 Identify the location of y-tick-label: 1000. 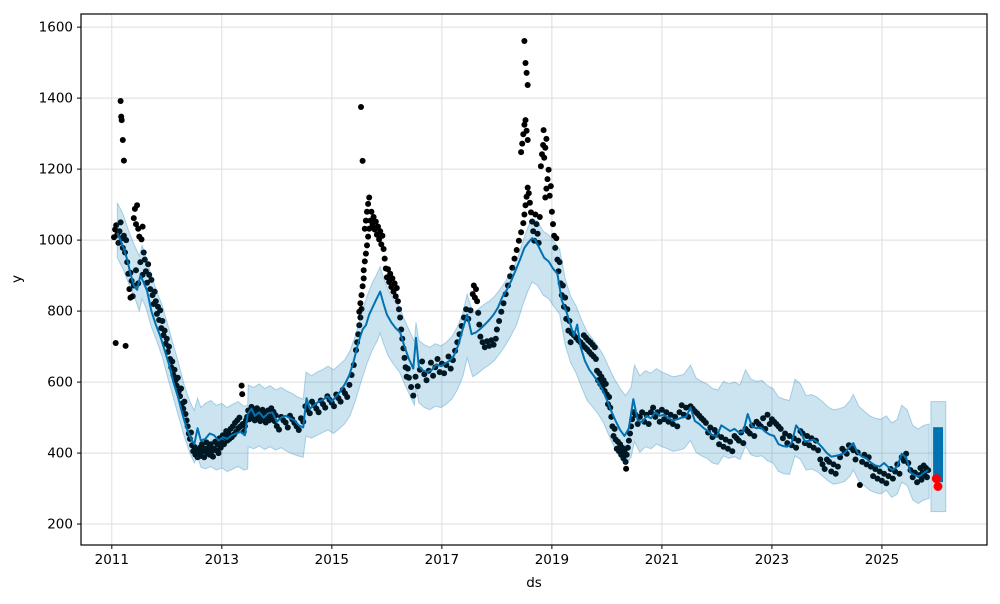
(56, 241).